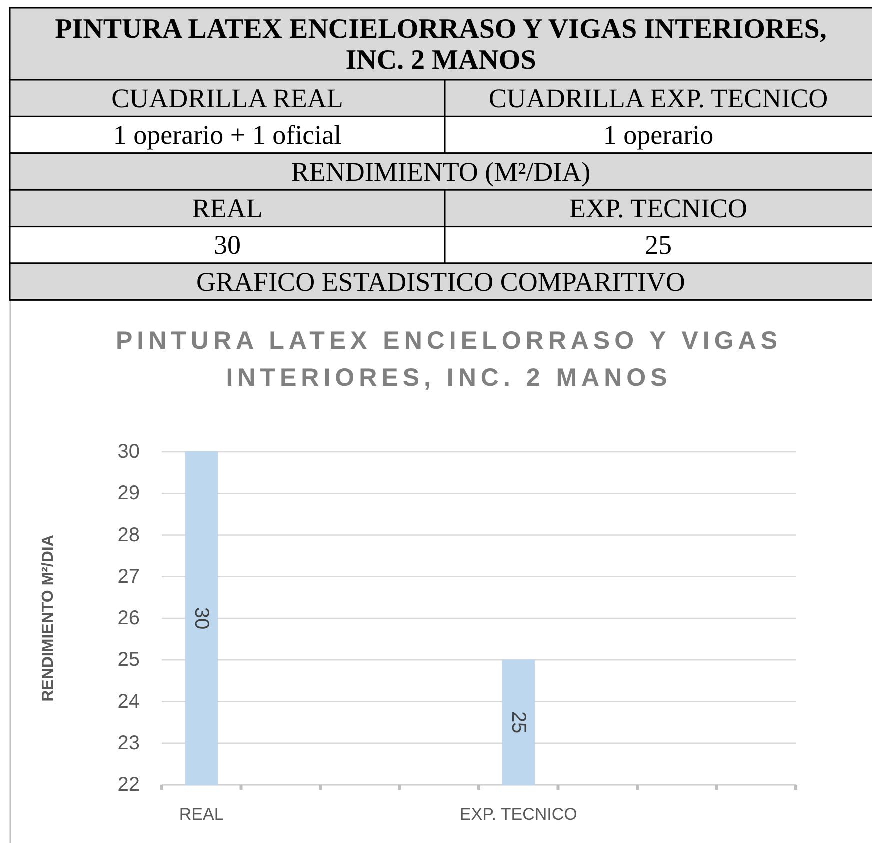  What do you see at coordinates (129, 743) in the screenshot?
I see `y-tick-label: 23` at bounding box center [129, 743].